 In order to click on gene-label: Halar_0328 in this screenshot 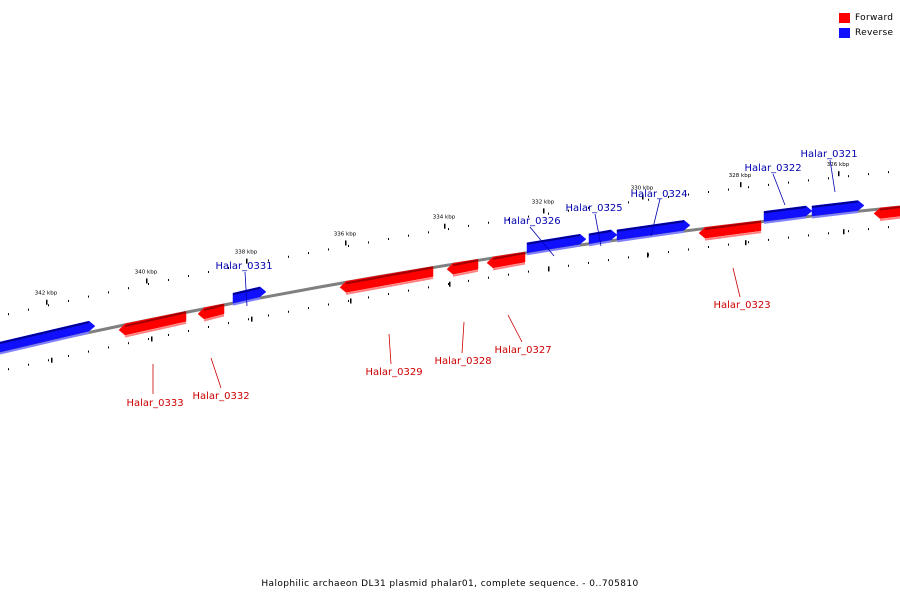, I will do `click(462, 361)`.